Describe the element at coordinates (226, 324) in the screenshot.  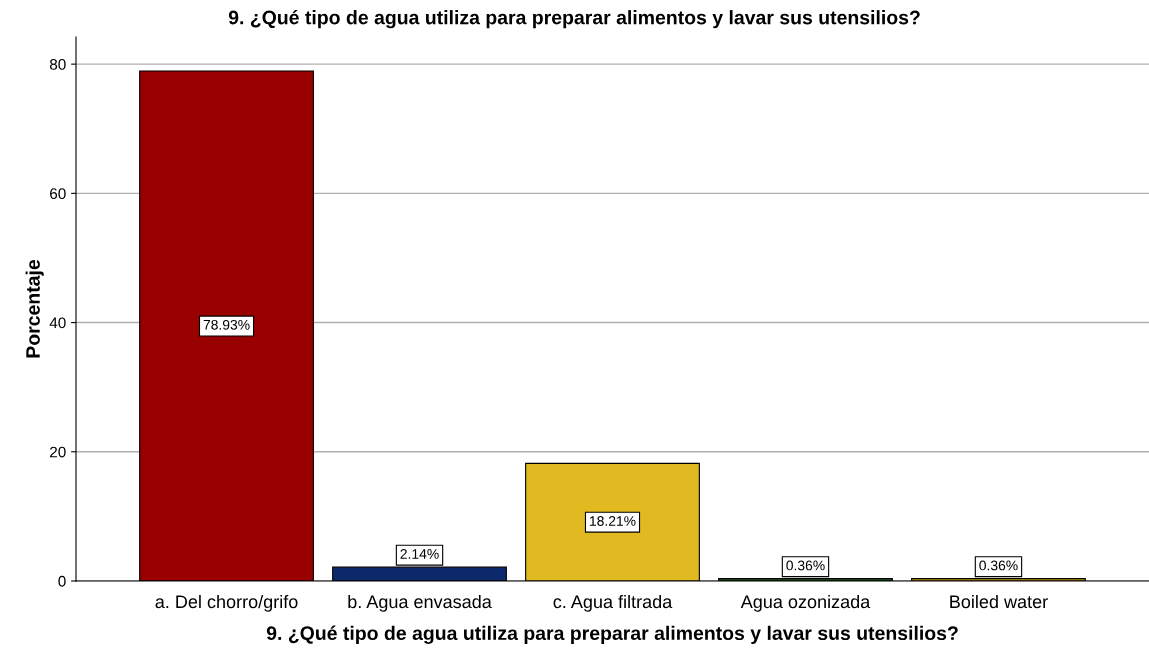
I see `data-label: 78.93%` at that location.